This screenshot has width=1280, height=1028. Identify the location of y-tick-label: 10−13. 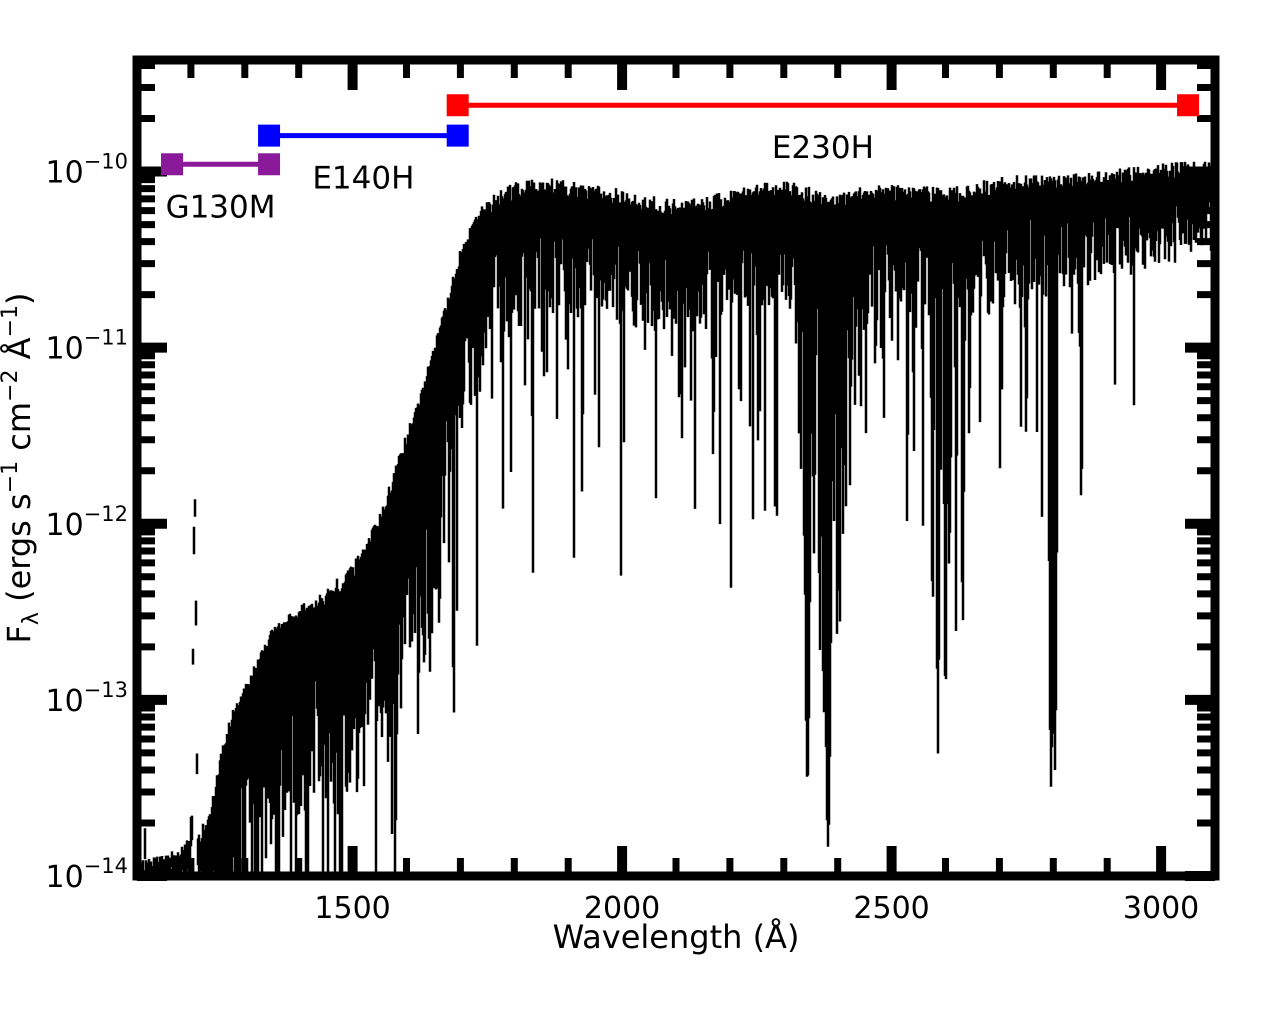
(86, 698).